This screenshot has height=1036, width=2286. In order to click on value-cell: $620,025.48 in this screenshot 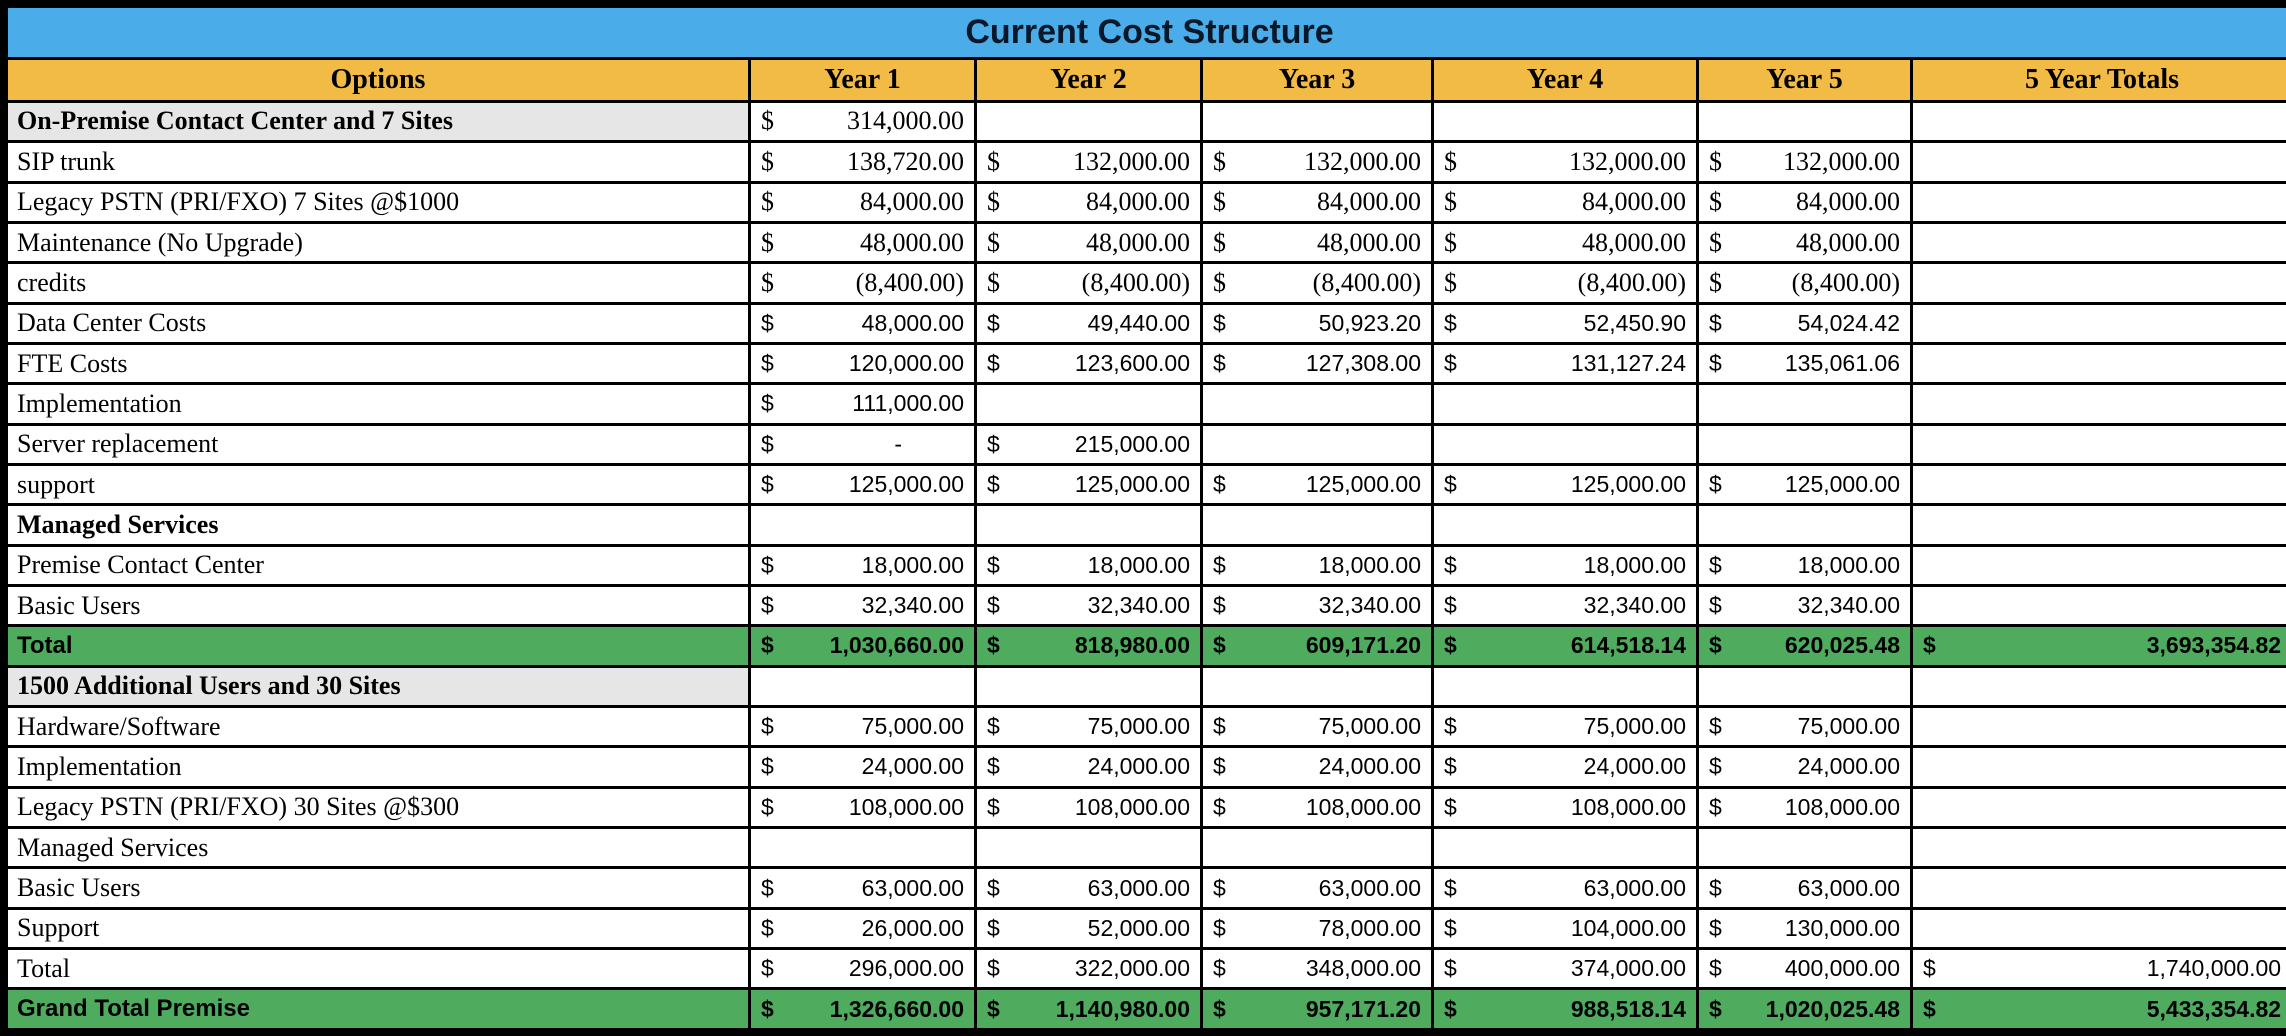, I will do `click(1804, 646)`.